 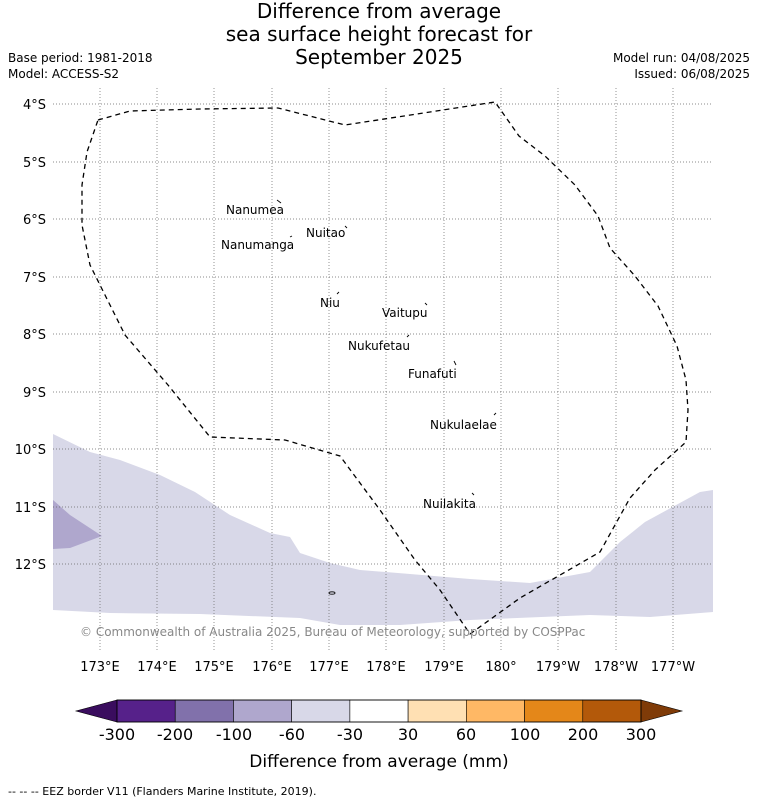 I want to click on lat-label-5s: 5°S, so click(x=34, y=163).